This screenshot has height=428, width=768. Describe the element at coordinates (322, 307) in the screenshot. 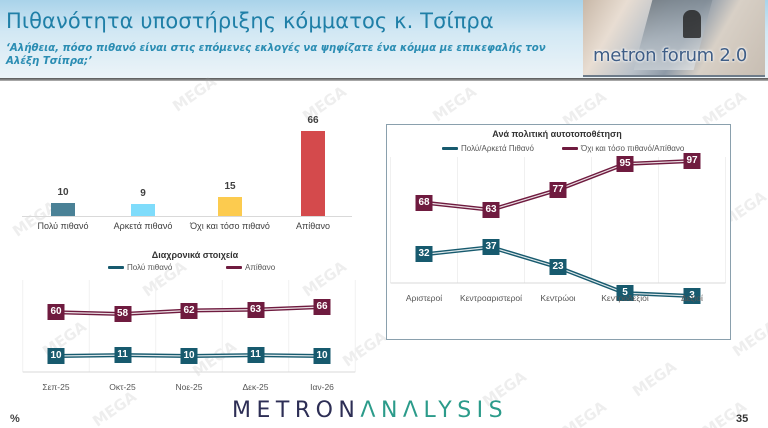

I see `data-point-label: 66` at that location.